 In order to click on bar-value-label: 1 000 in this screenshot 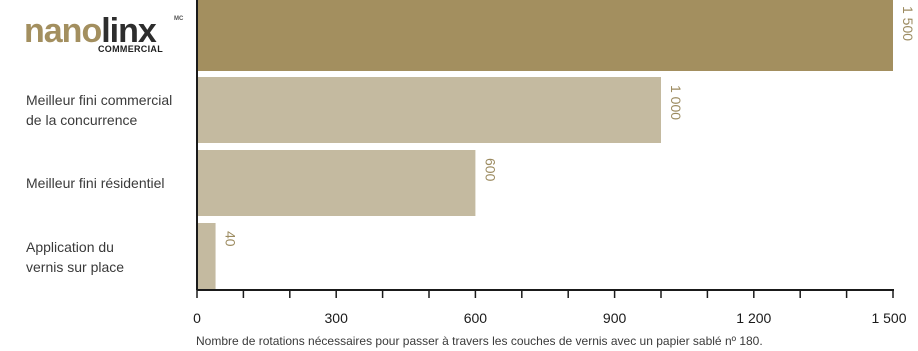, I will do `click(676, 102)`.